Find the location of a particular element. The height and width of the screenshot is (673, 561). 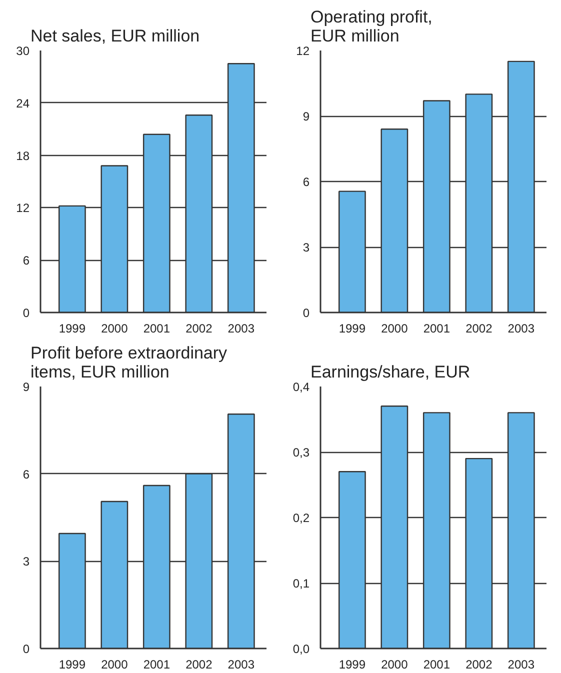

y-tick-label: 0,0 is located at coordinates (301, 649).